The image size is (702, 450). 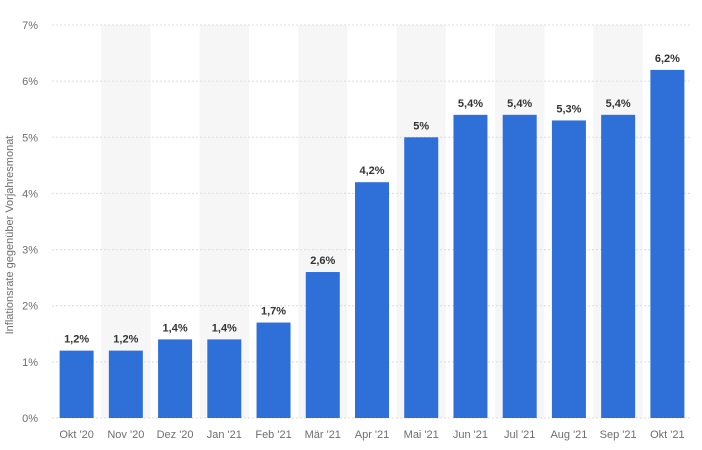 I want to click on data-label: 5%, so click(x=421, y=126).